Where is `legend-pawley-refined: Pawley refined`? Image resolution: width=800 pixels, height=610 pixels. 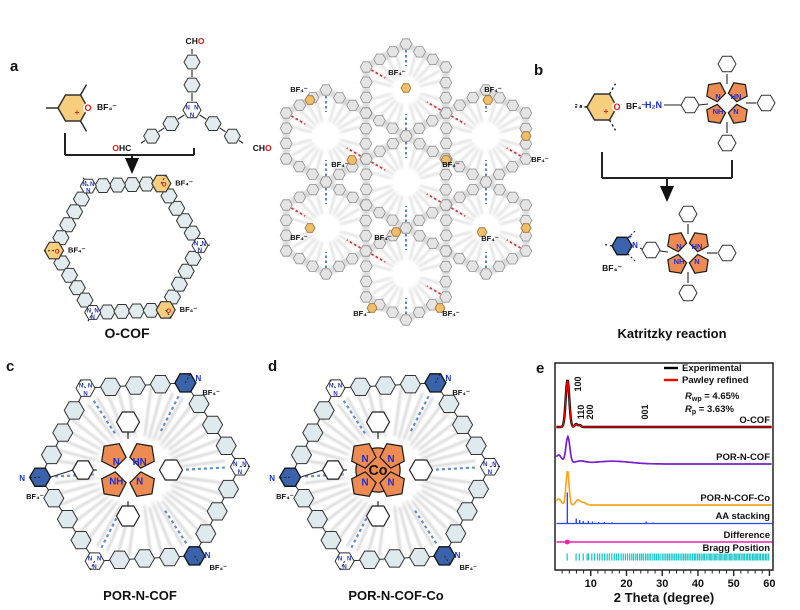
legend-pawley-refined: Pawley refined is located at coordinates (715, 380).